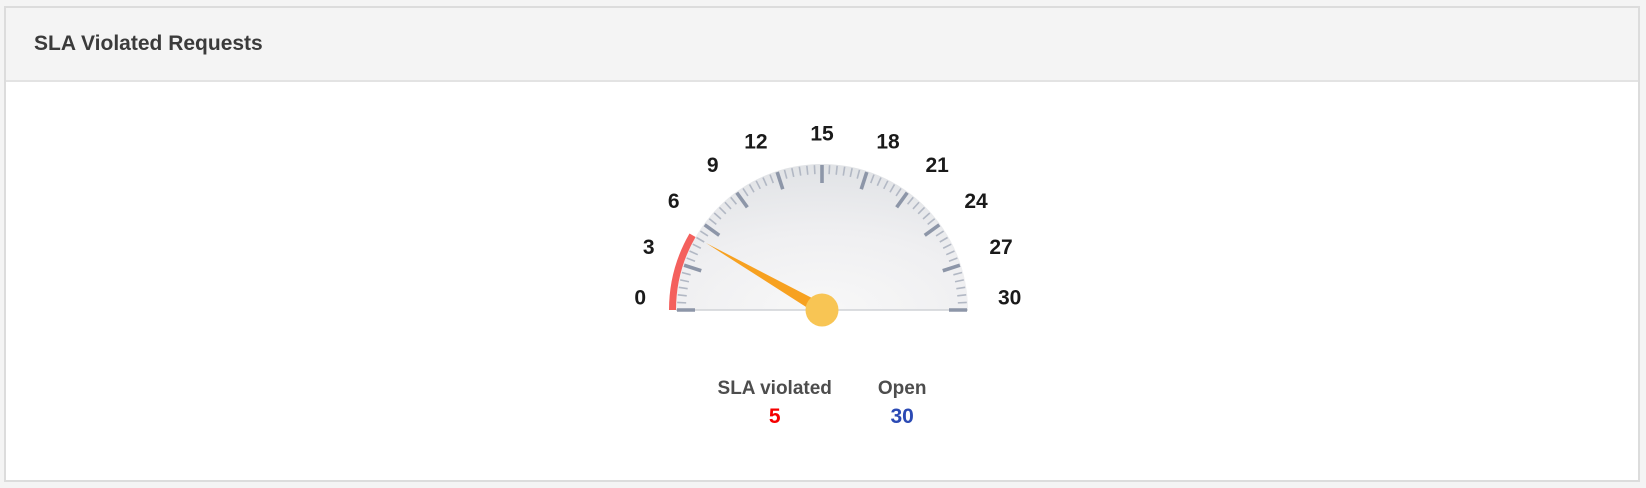 This screenshot has height=488, width=1646. Describe the element at coordinates (148, 43) in the screenshot. I see `widget-title: SLA Violated Requests` at that location.